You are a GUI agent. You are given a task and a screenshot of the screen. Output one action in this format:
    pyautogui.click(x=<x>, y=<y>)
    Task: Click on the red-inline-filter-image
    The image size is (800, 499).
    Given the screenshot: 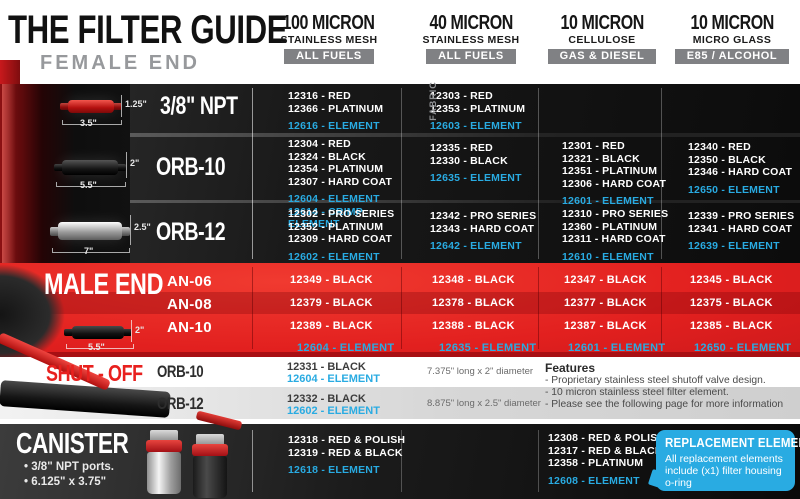 What is the action you would take?
    pyautogui.click(x=91, y=106)
    